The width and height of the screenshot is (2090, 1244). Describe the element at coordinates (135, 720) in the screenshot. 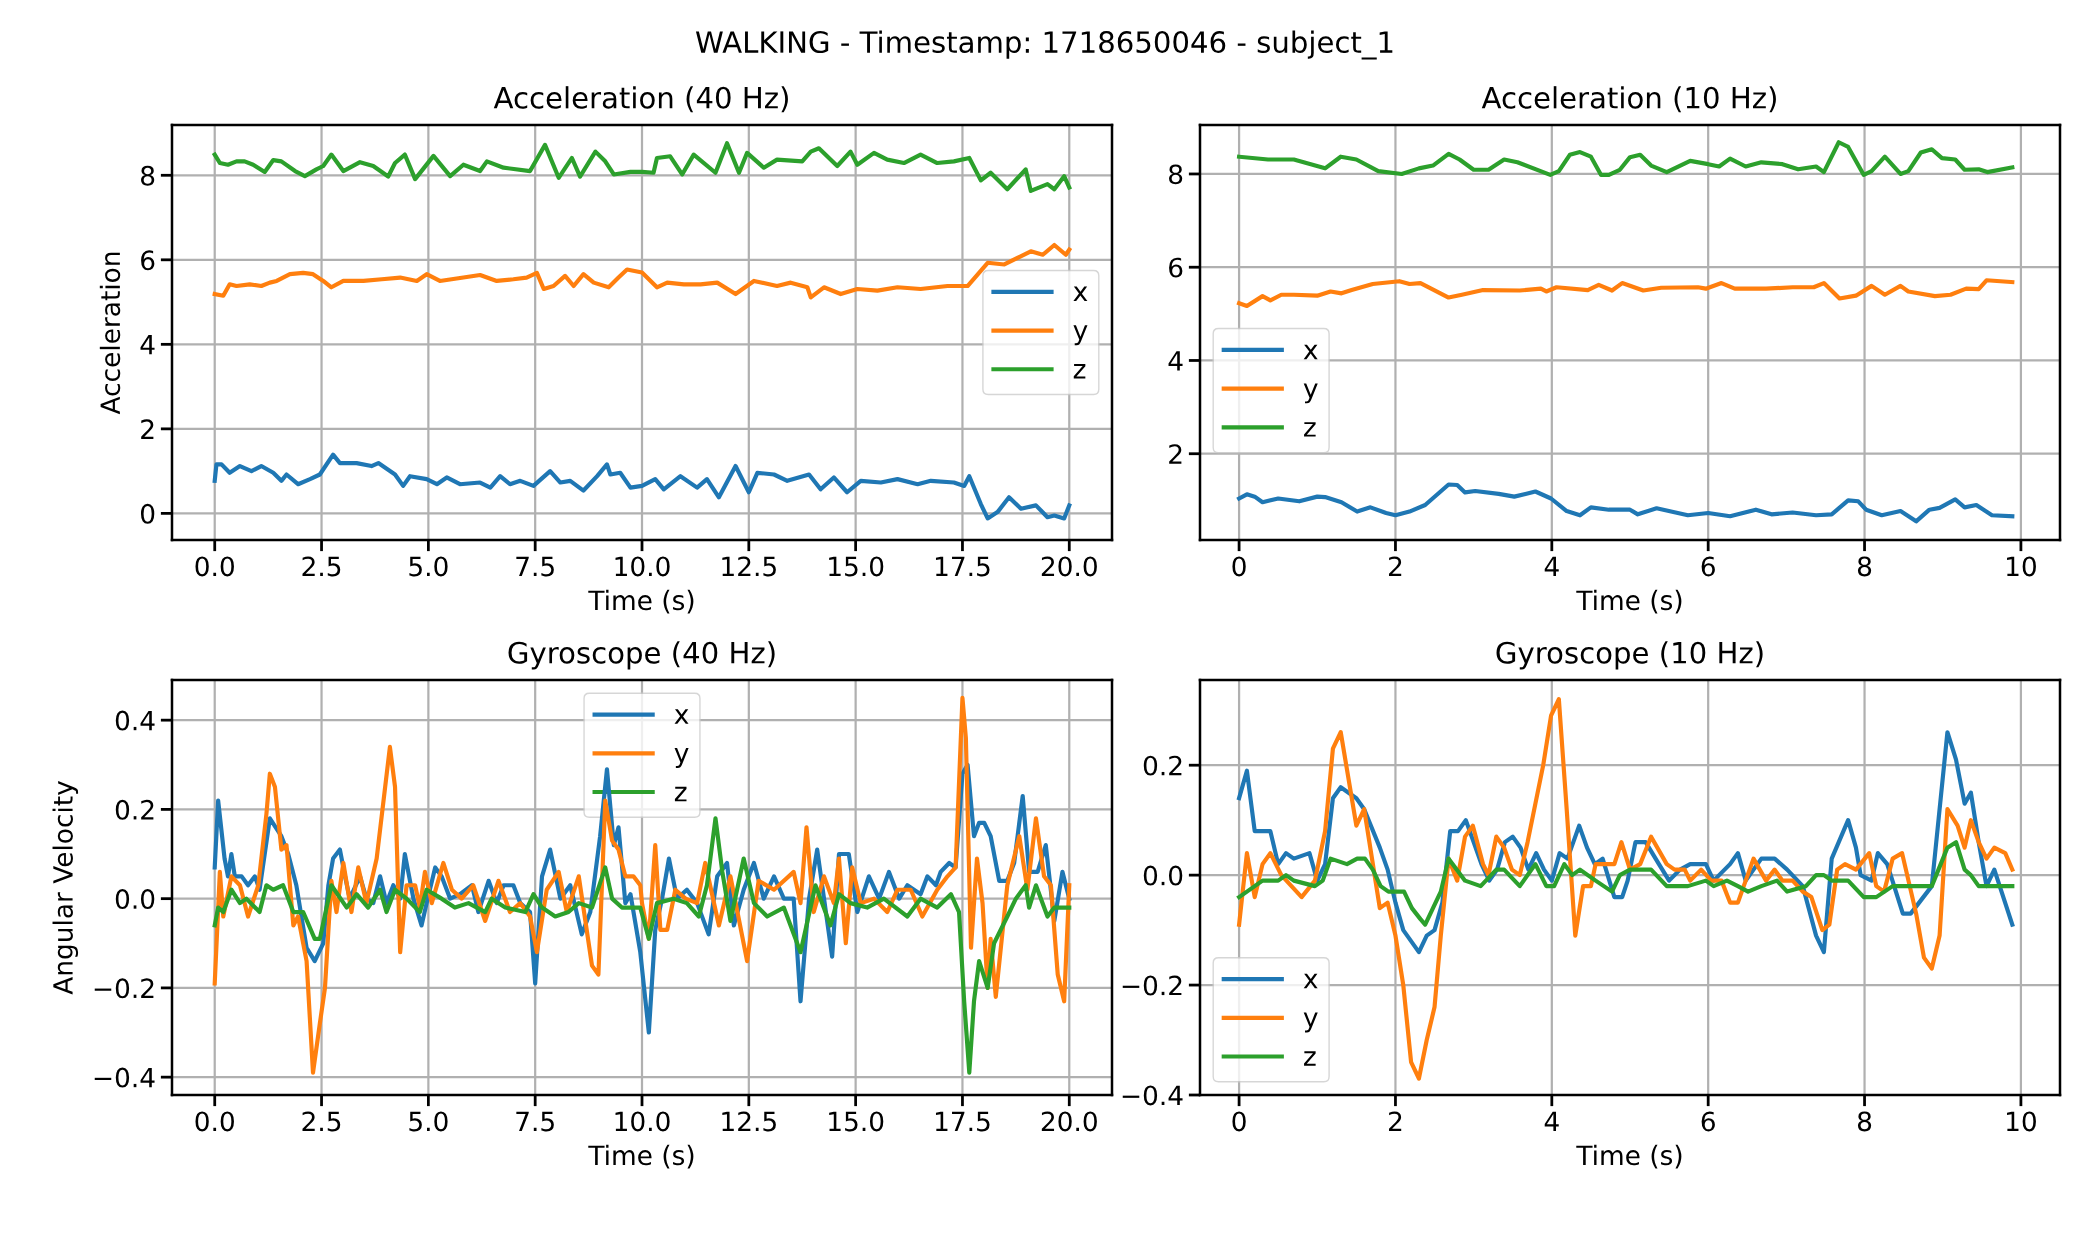

I see `y-tick-label: 0.4` at that location.